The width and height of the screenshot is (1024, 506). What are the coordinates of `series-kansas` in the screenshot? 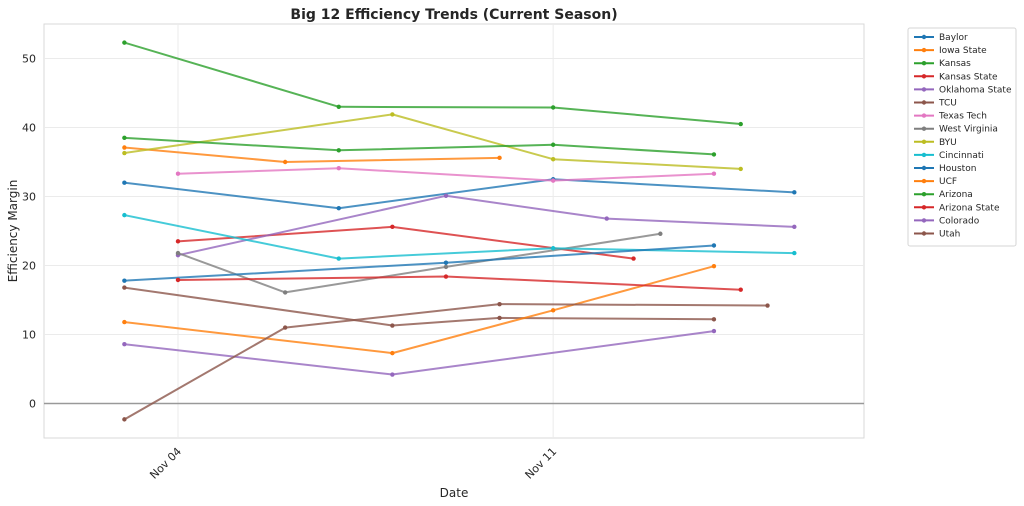 It's located at (432, 83).